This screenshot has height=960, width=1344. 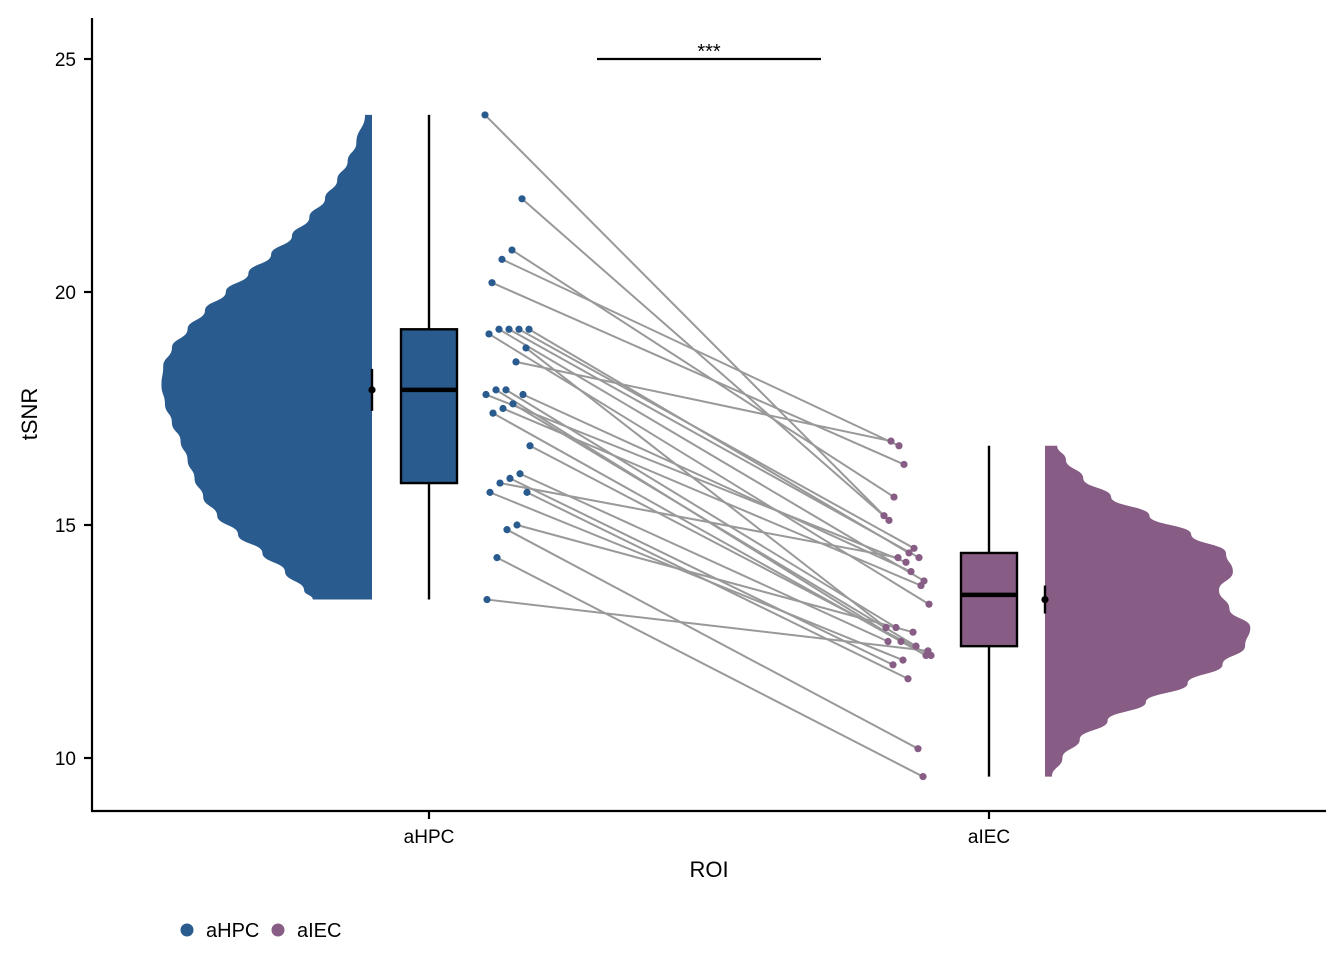 What do you see at coordinates (1045, 599) in the screenshot?
I see `mean-point-aIEC` at bounding box center [1045, 599].